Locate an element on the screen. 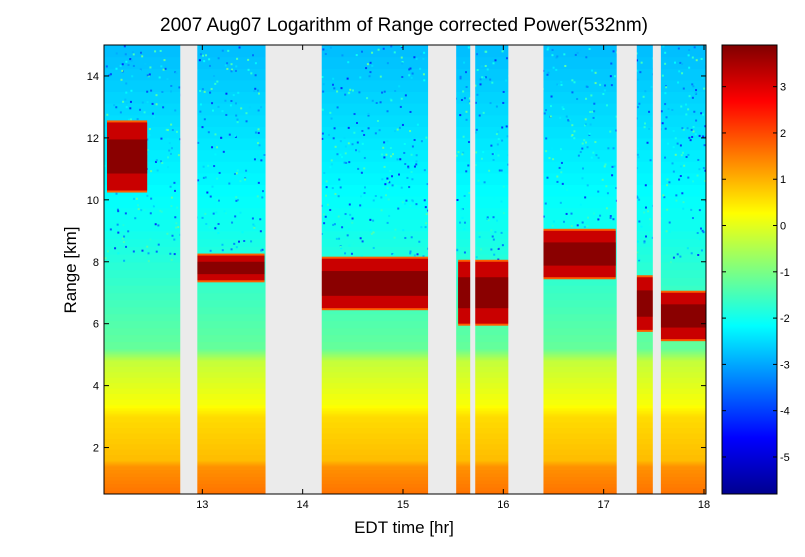  colorbar-tick-label: 1 is located at coordinates (783, 180).